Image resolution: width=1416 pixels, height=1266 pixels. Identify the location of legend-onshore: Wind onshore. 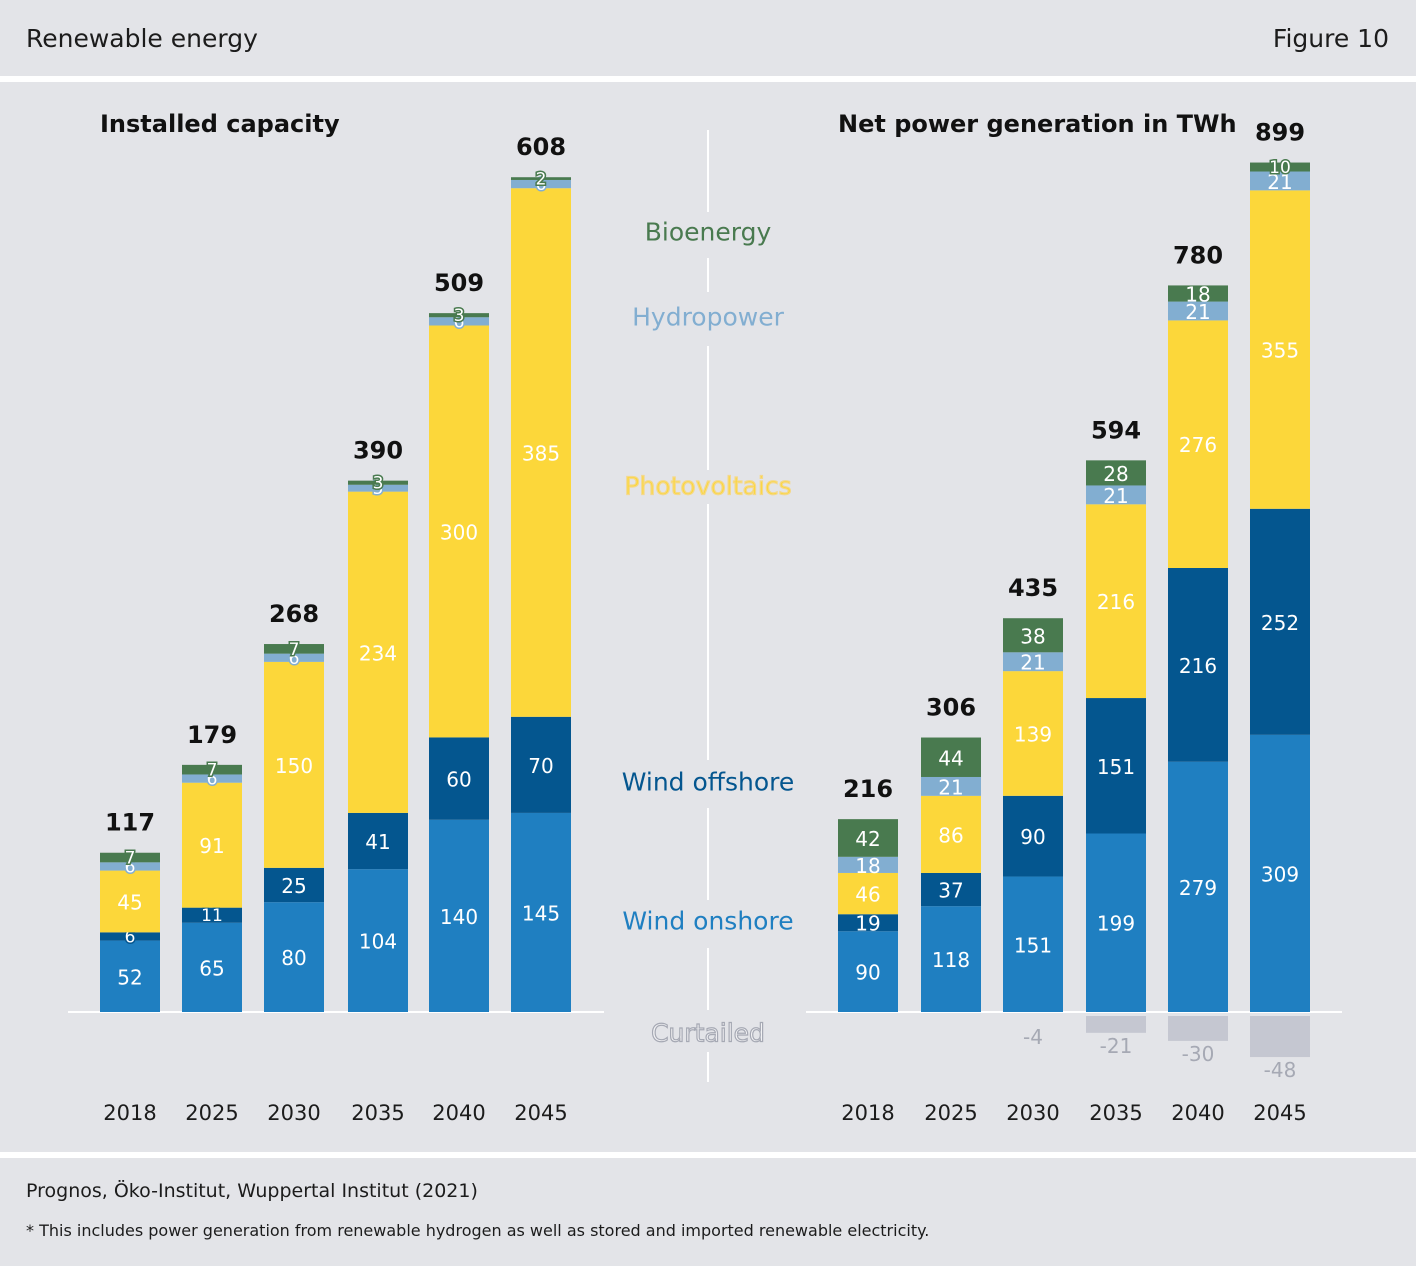
(707, 921).